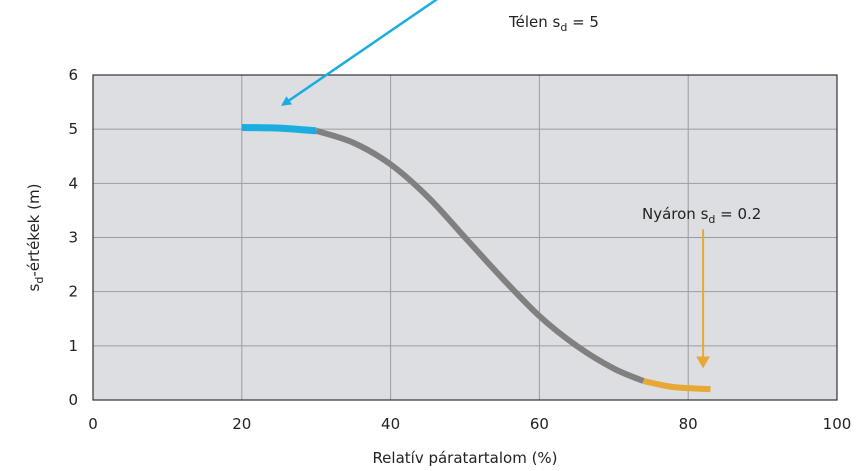 The image size is (856, 471). I want to click on y-axis-label-sub: d, so click(39, 280).